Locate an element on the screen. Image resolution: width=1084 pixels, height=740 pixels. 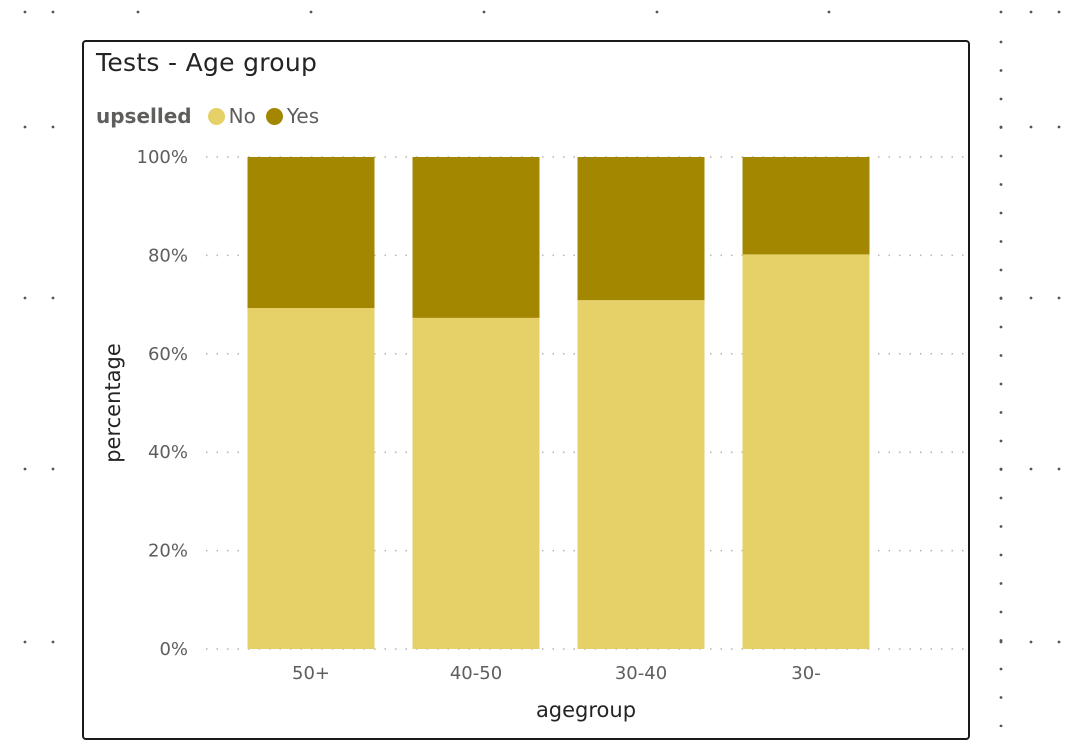
legend-title: upselled is located at coordinates (144, 116).